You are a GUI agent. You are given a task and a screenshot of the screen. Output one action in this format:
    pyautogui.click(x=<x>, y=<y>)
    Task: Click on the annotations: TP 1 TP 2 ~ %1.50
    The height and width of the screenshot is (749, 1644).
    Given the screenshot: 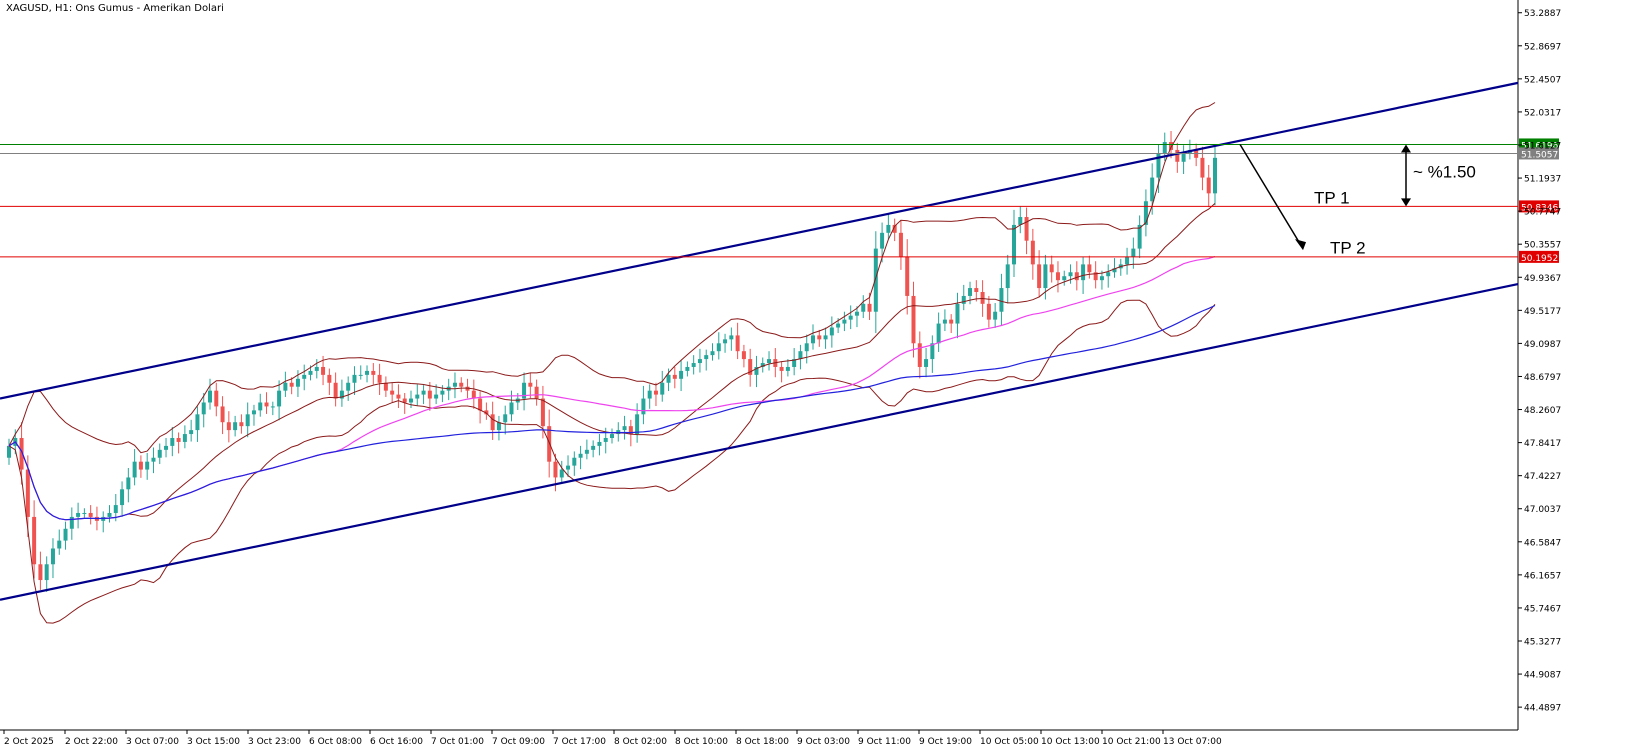 What is the action you would take?
    pyautogui.click(x=1357, y=200)
    